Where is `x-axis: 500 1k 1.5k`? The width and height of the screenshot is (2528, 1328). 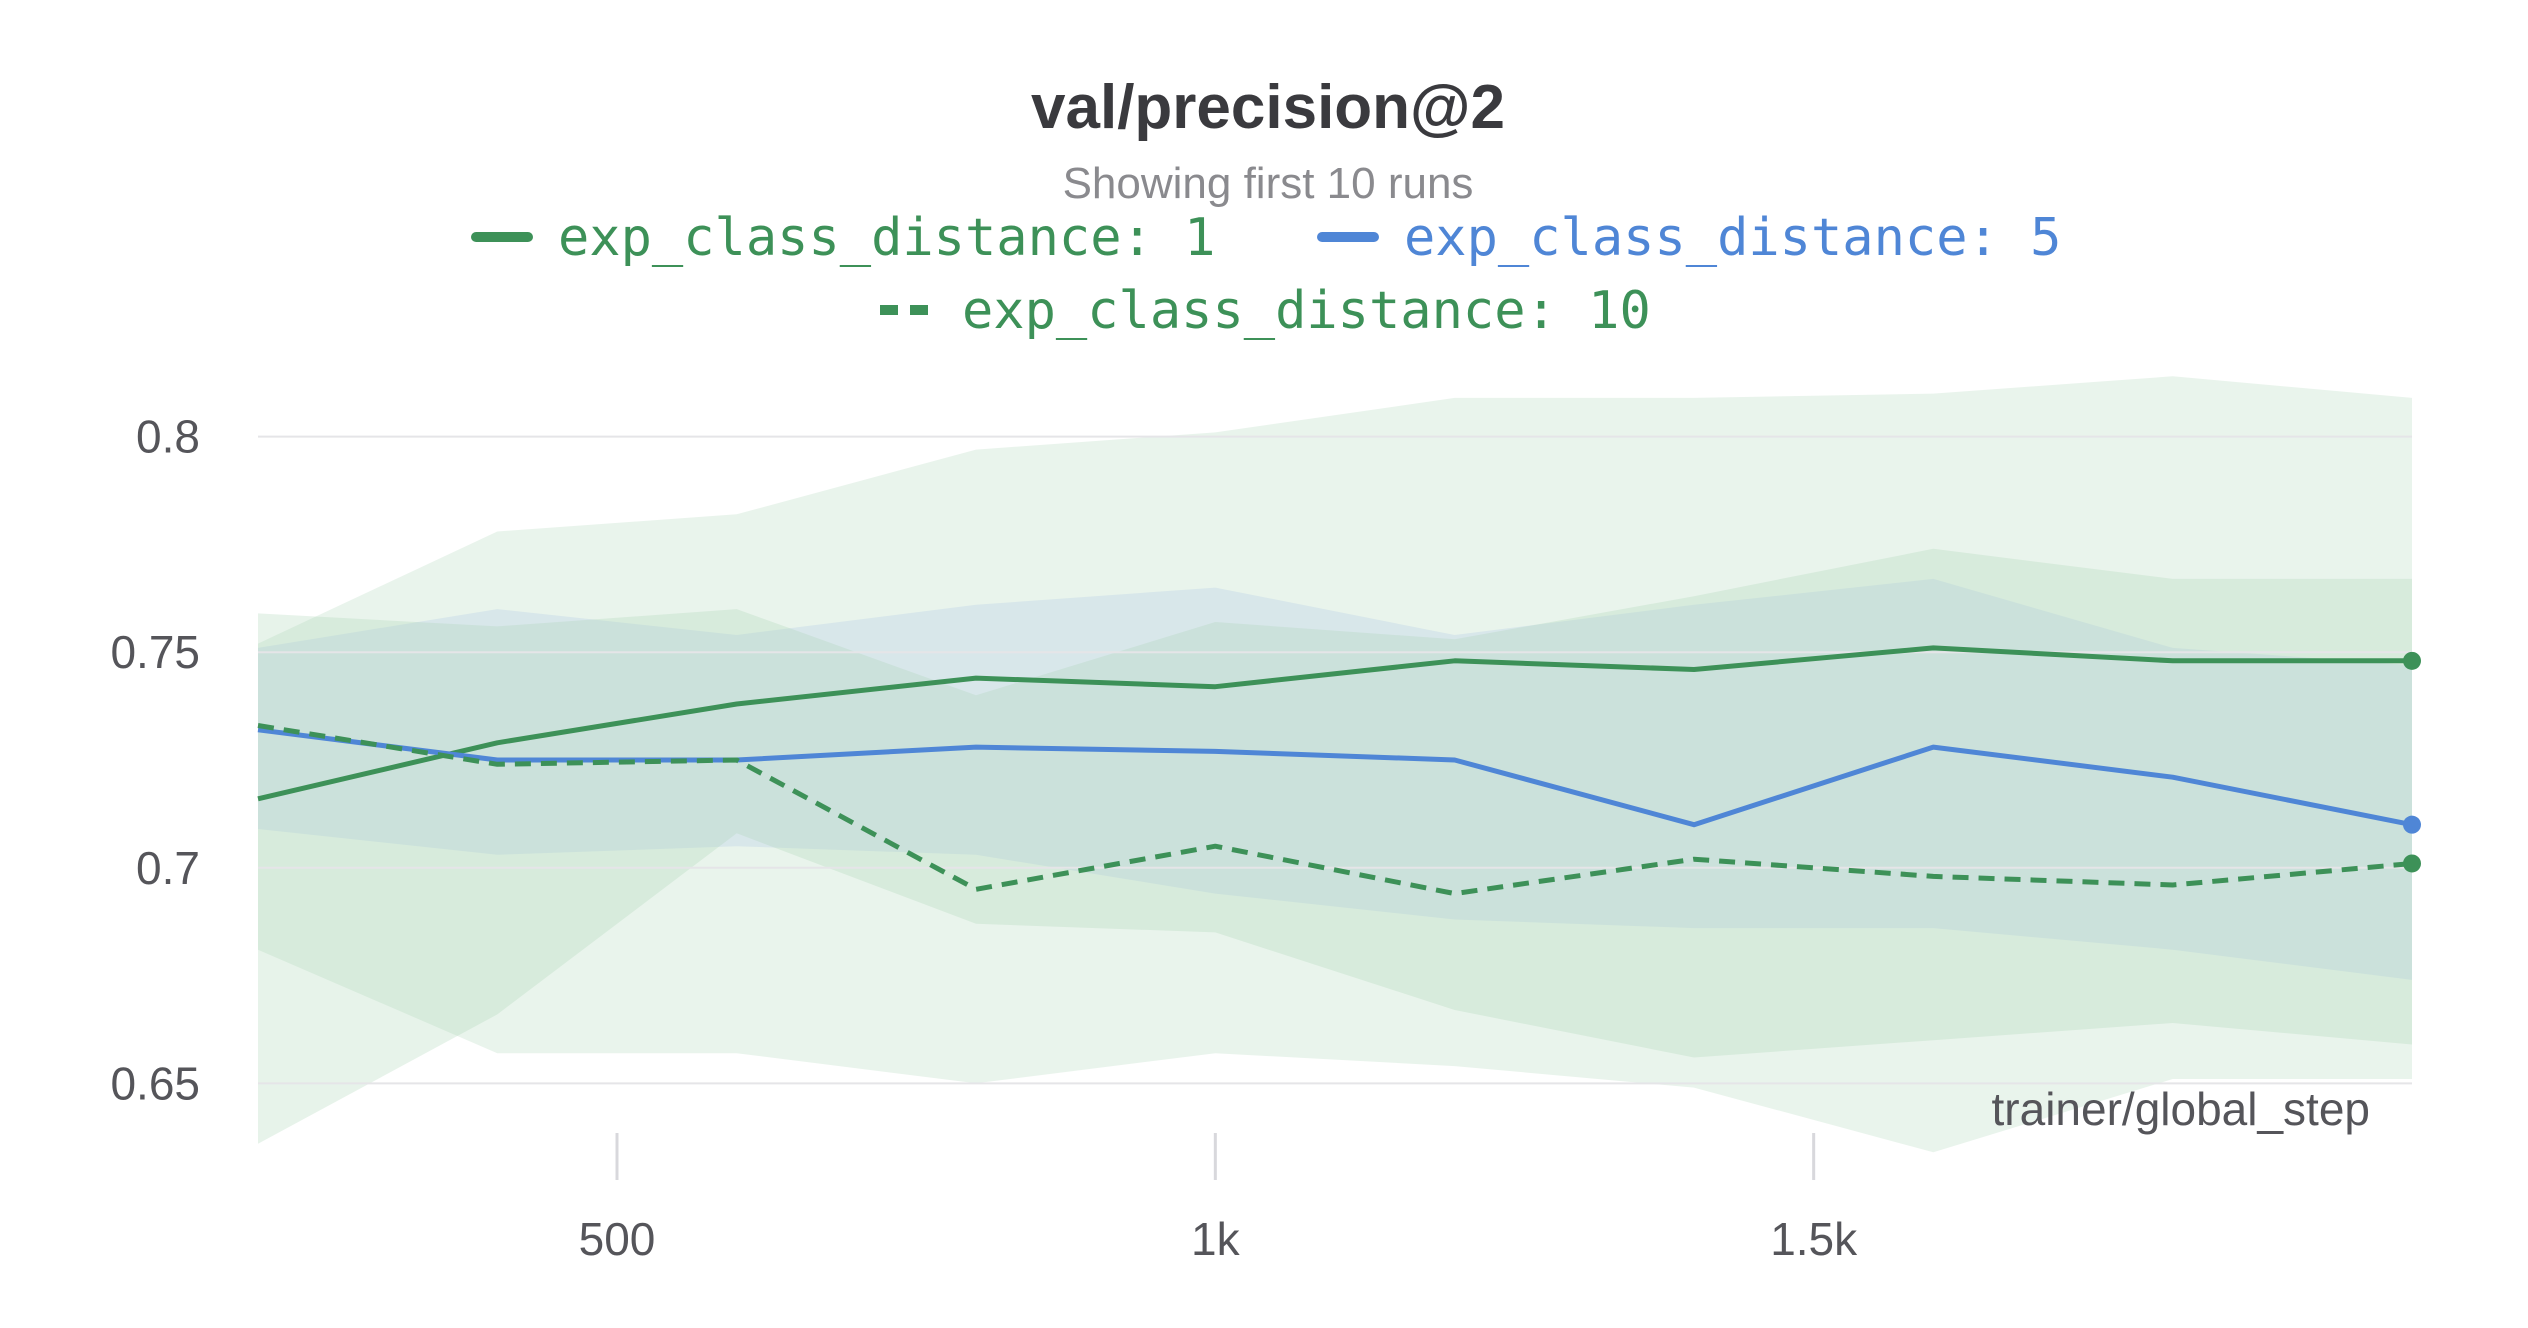
x-axis: 500 1k 1.5k is located at coordinates (1218, 1199).